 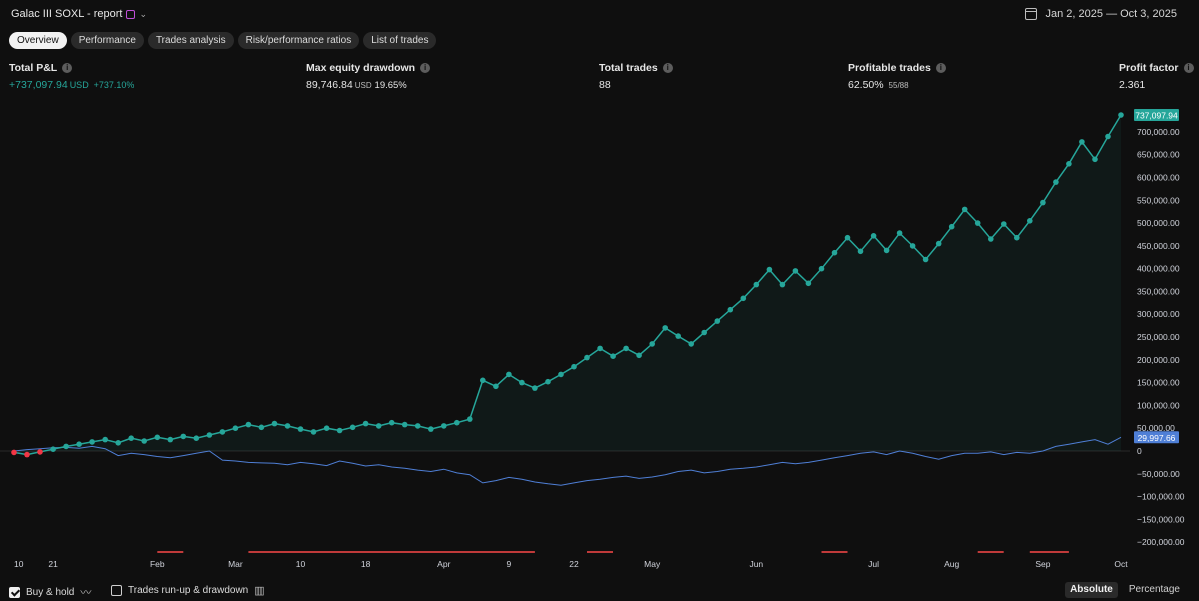 I want to click on x-tick-label: Oct, so click(x=1121, y=564).